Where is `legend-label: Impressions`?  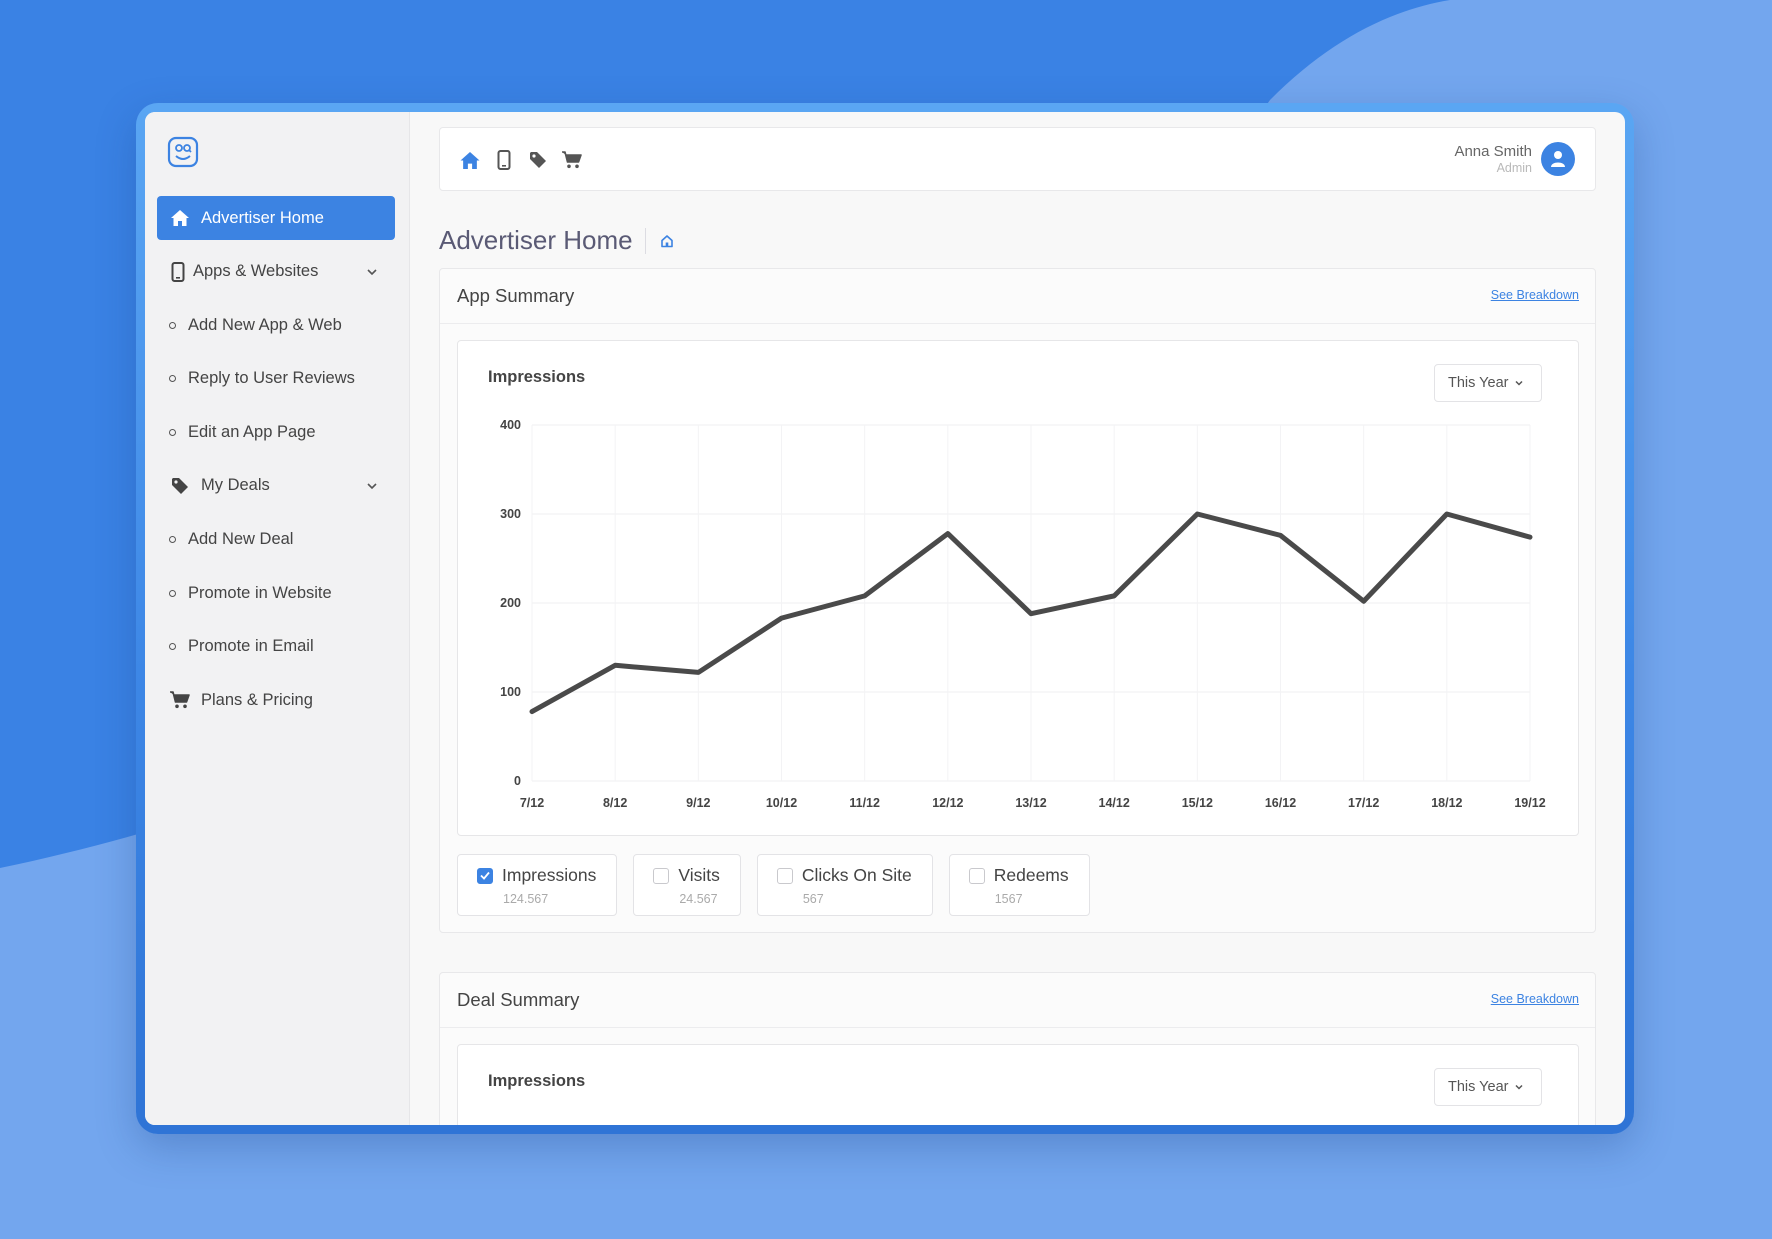
legend-label: Impressions is located at coordinates (549, 875).